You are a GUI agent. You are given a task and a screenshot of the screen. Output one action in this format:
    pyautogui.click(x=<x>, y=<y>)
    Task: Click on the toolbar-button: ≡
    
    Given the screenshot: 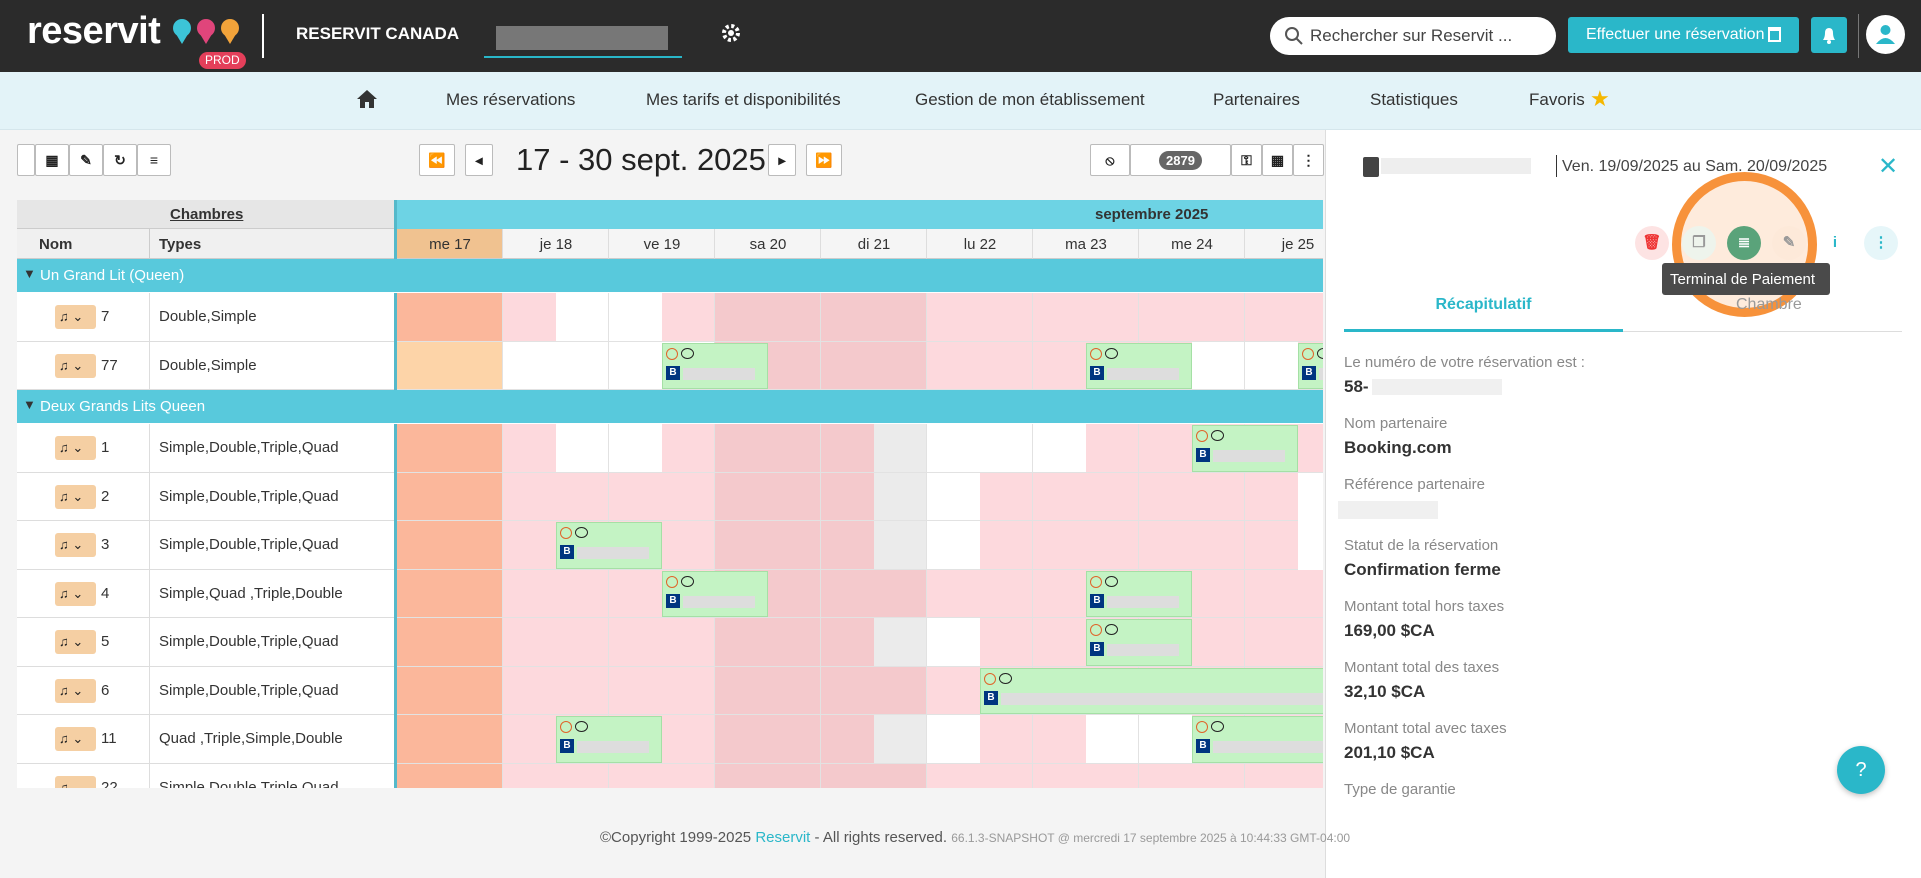 What is the action you would take?
    pyautogui.click(x=154, y=160)
    